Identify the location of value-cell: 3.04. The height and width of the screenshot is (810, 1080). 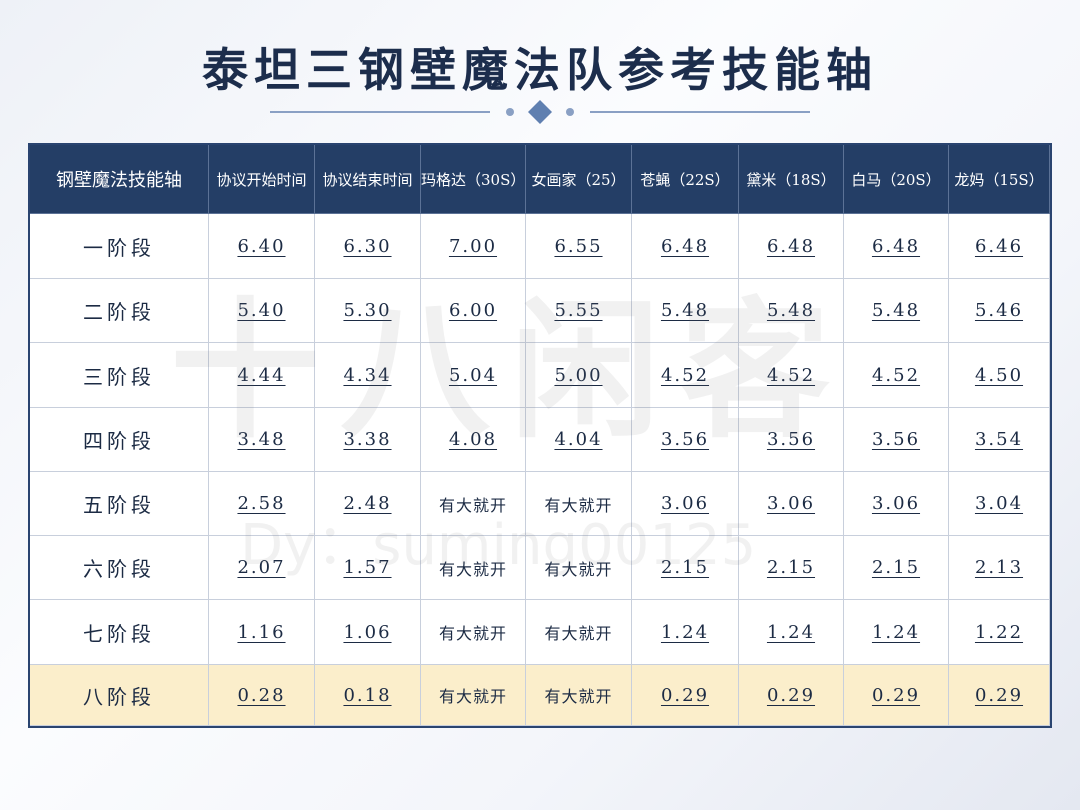
(999, 504).